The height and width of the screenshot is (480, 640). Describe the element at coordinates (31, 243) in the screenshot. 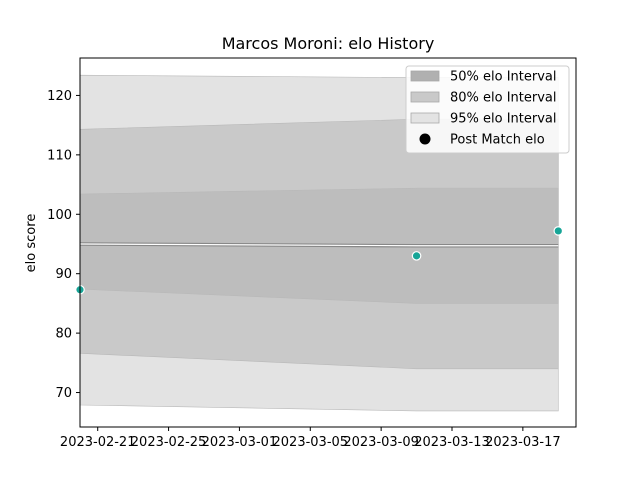

I see `y-axis-label: elo score` at that location.